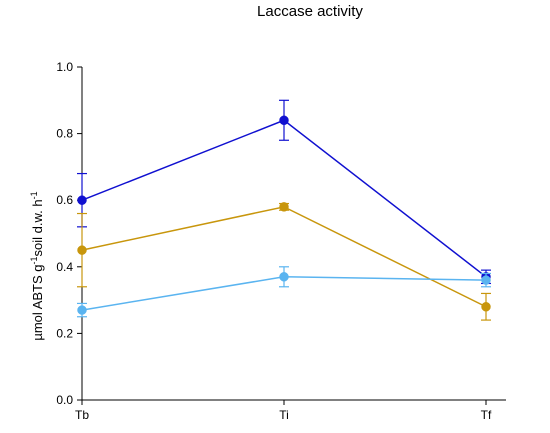 This screenshot has width=550, height=433. What do you see at coordinates (64, 134) in the screenshot?
I see `y-tick-label: 0.8` at bounding box center [64, 134].